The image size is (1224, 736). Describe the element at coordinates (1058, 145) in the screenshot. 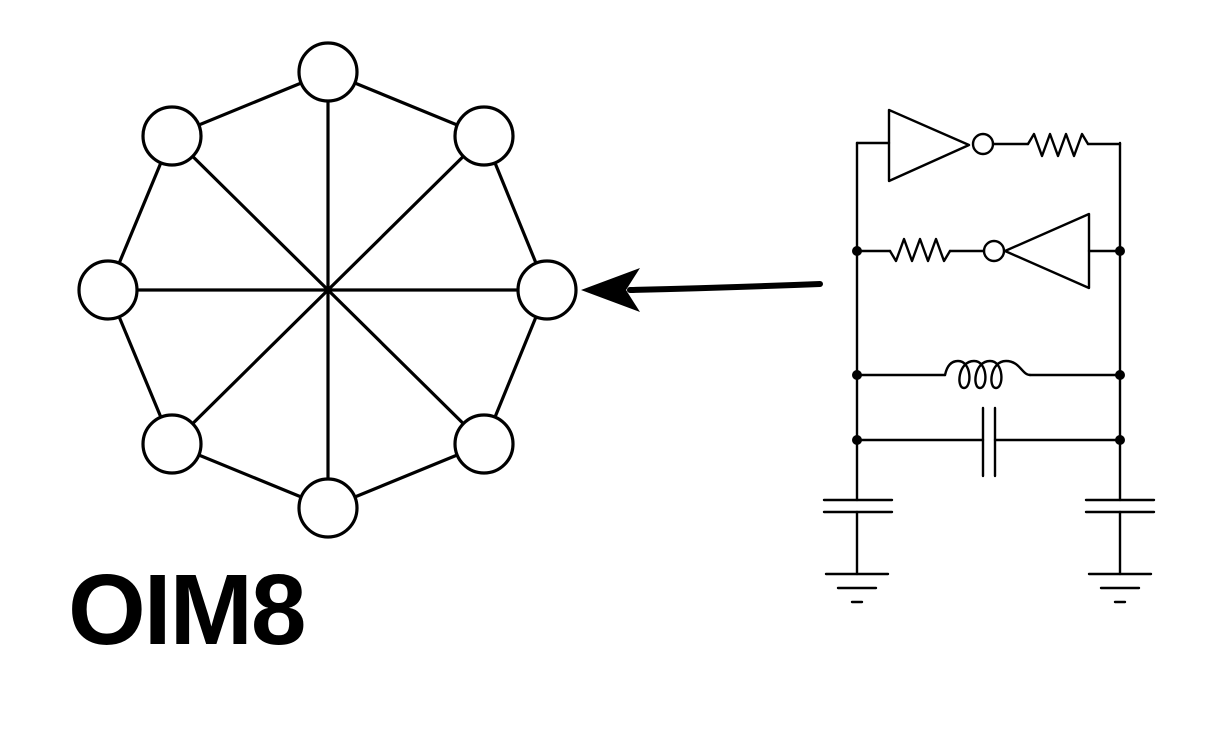

I see `resistor-top-icon` at that location.